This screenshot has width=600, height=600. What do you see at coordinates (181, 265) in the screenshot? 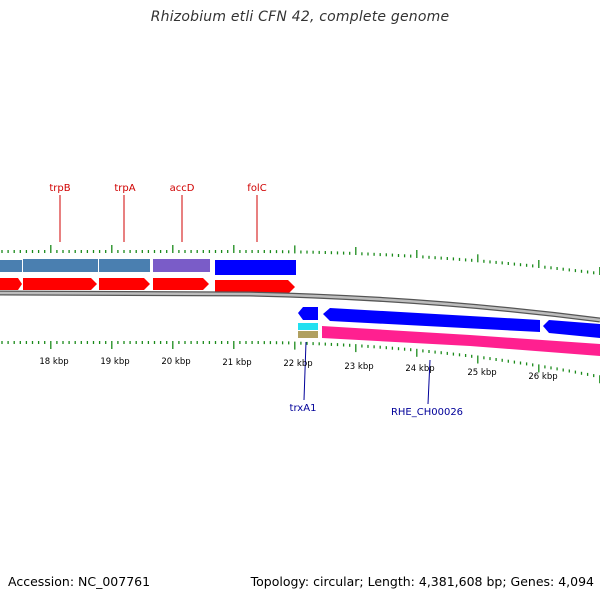
I see `gene-block-purple` at bounding box center [181, 265].